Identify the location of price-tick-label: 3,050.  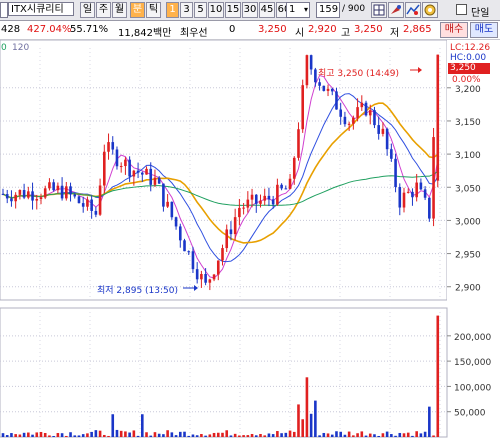
(468, 189).